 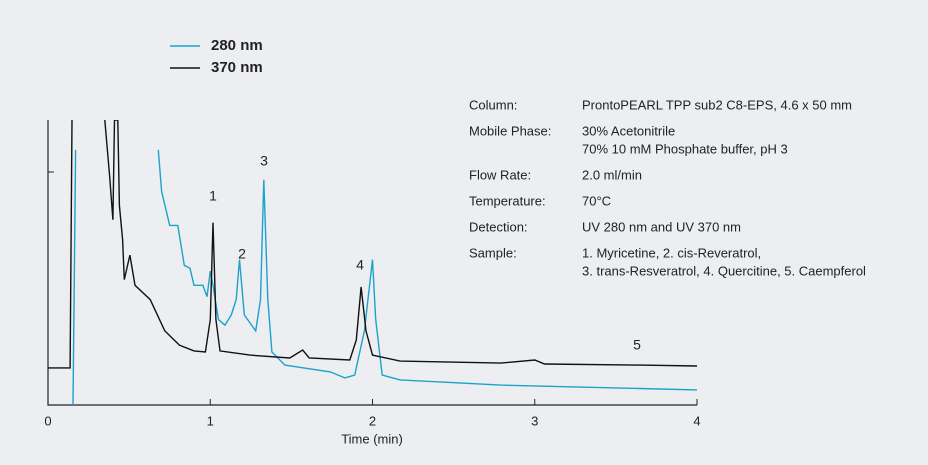 What do you see at coordinates (493, 104) in the screenshot?
I see `info-label: Column:` at bounding box center [493, 104].